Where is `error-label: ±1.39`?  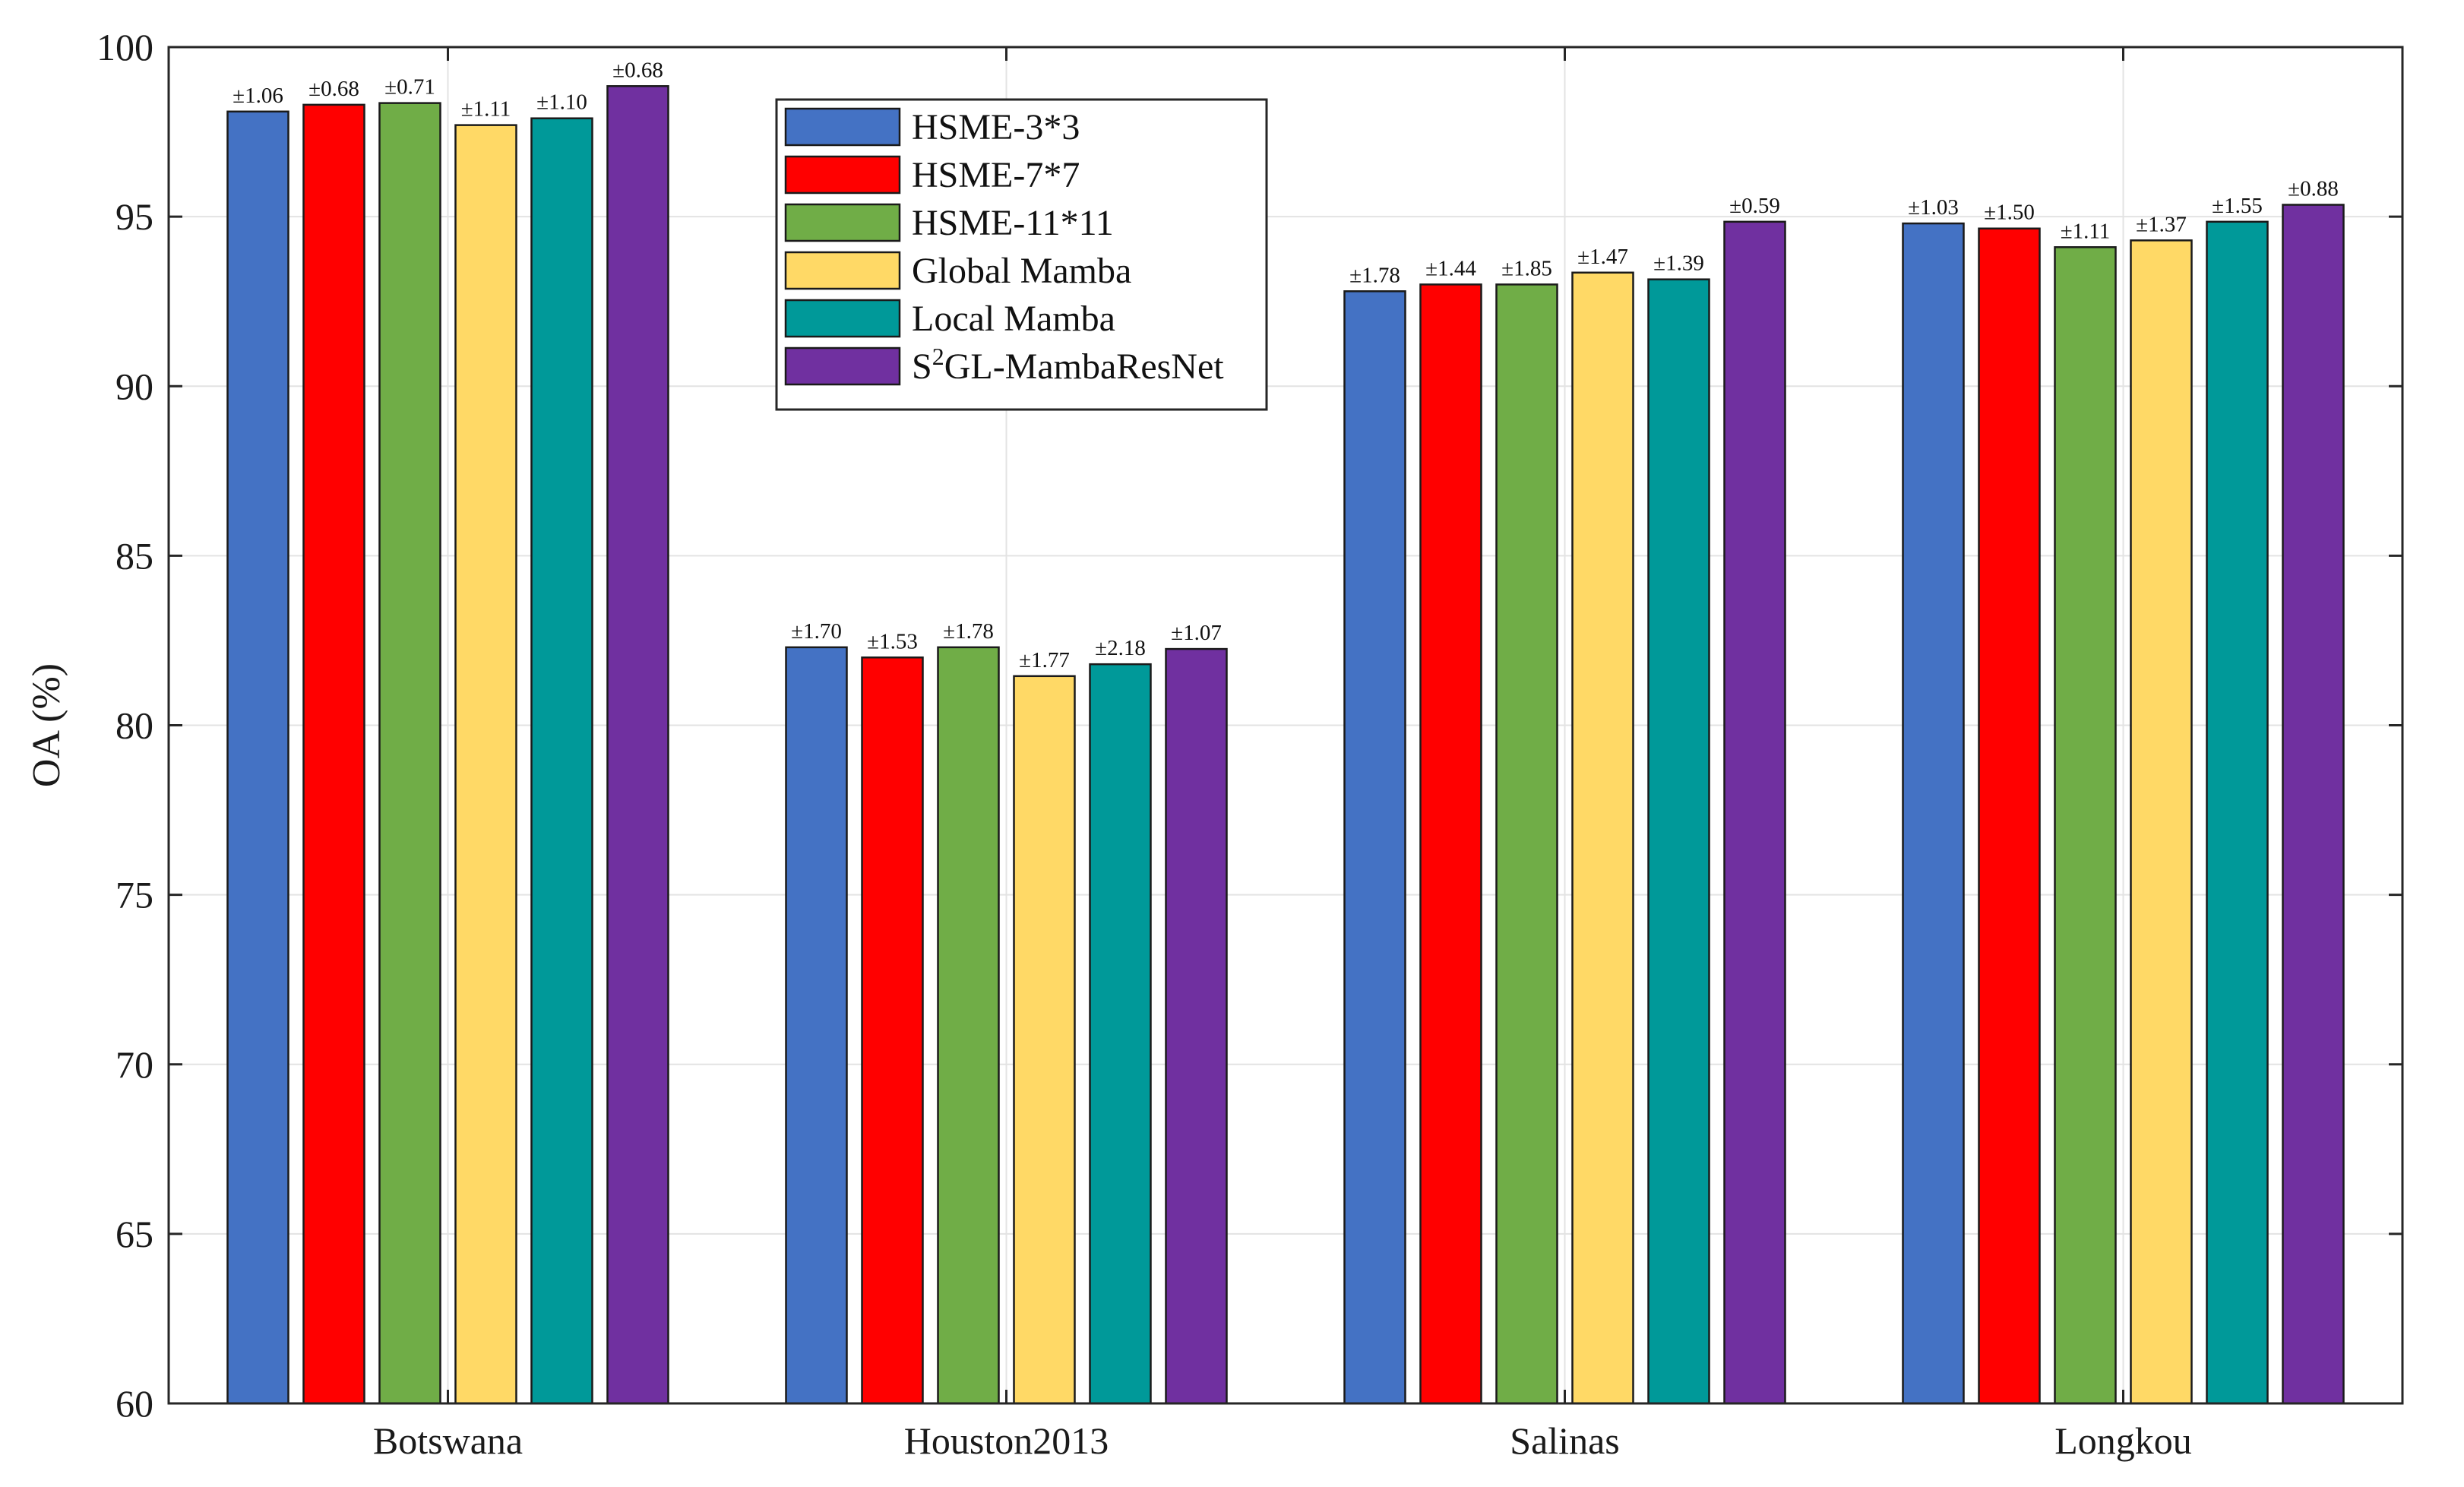 error-label: ±1.39 is located at coordinates (1678, 264).